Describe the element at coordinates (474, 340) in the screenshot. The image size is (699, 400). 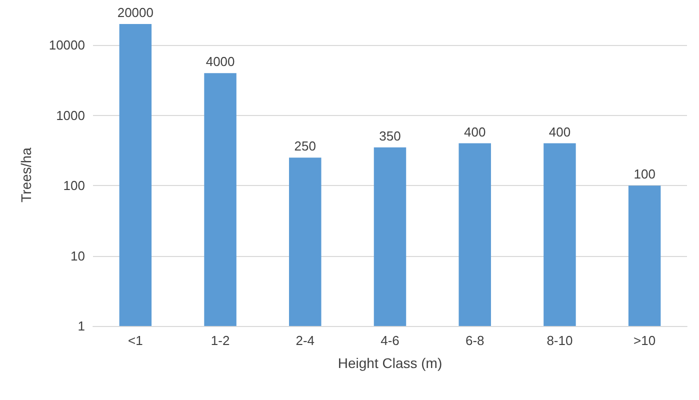
I see `x-tick-label: 6-8` at that location.